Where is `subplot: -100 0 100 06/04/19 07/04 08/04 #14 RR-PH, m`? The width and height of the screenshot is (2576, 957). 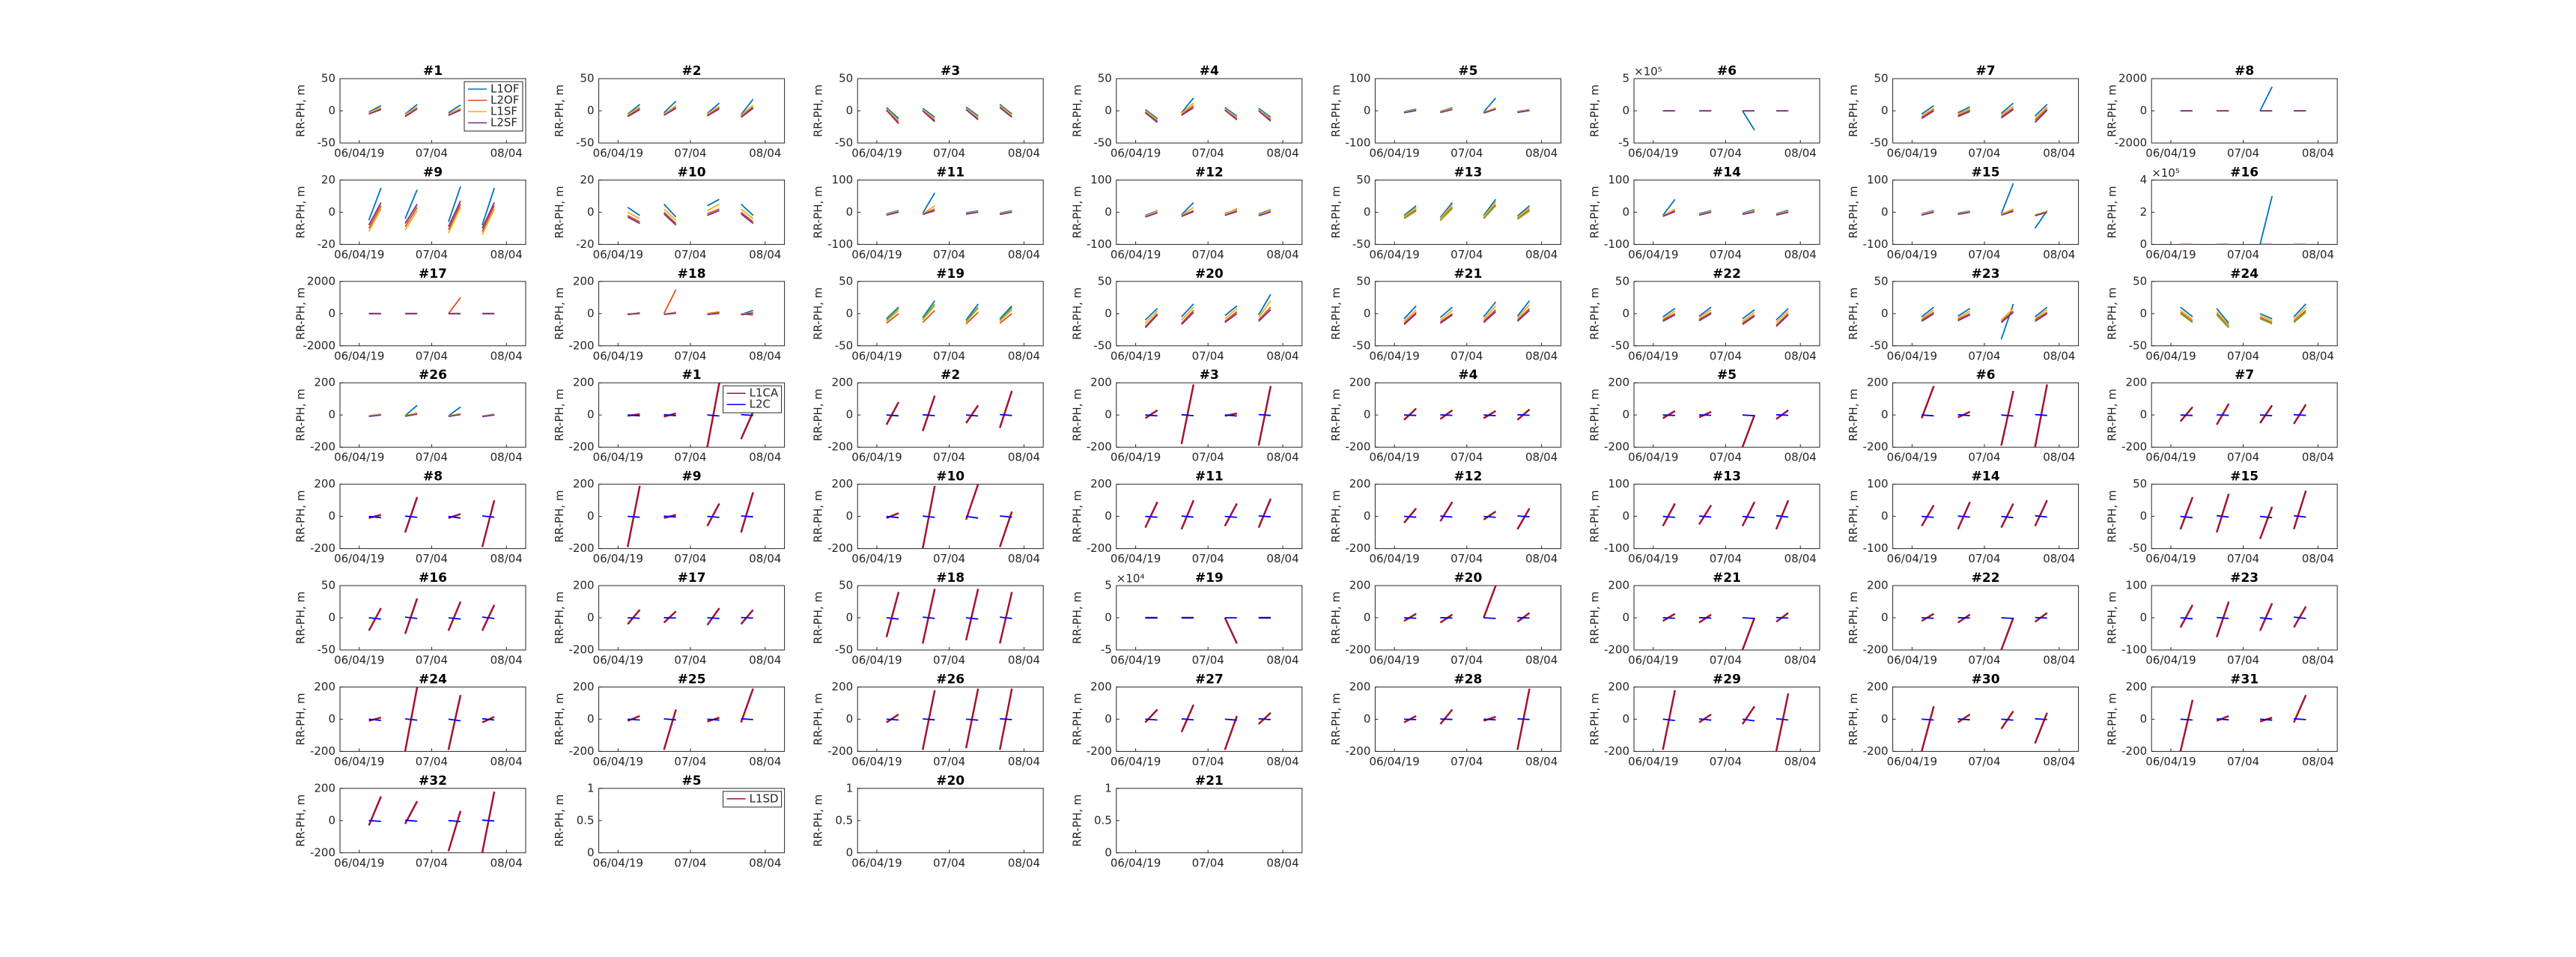 subplot: -100 0 100 06/04/19 07/04 08/04 #14 RR-PH, m is located at coordinates (1963, 517).